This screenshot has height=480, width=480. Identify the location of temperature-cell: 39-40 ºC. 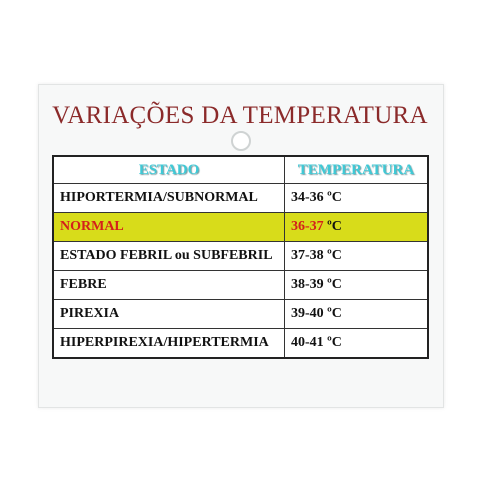
(356, 314).